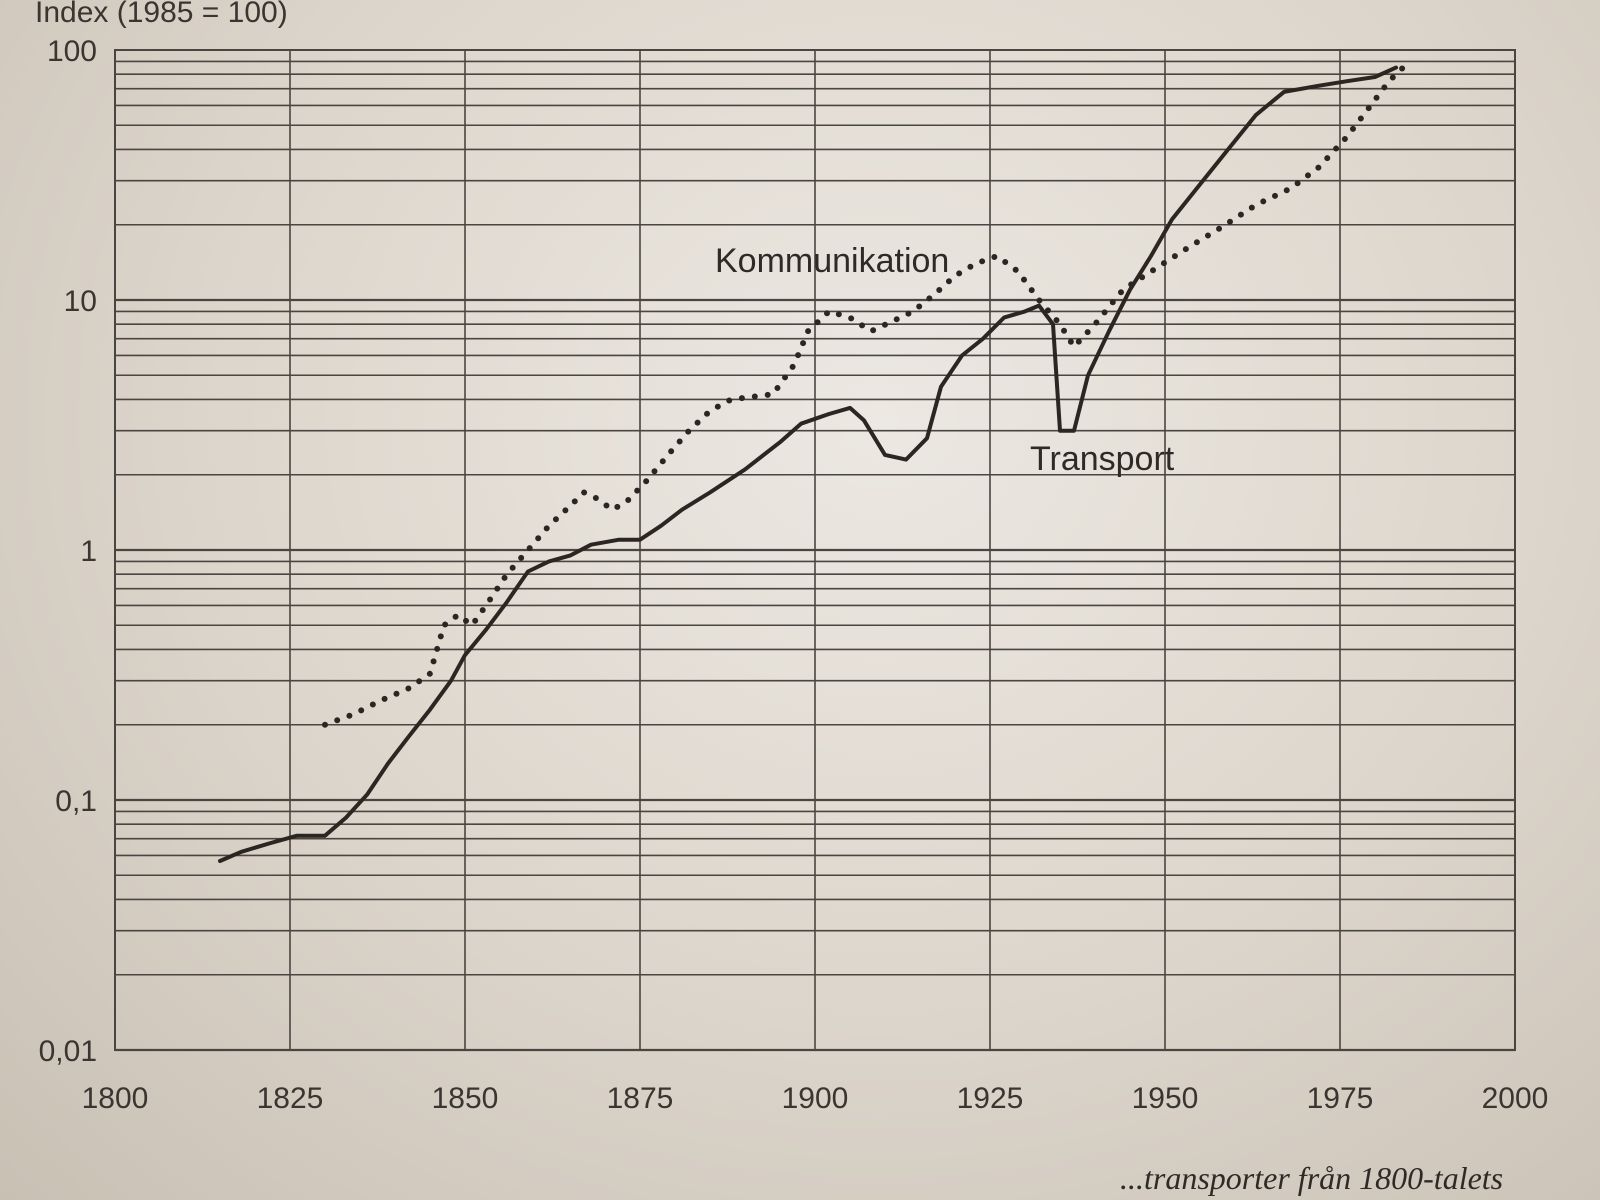  Describe the element at coordinates (815, 1098) in the screenshot. I see `x-tick-label: 1900` at that location.